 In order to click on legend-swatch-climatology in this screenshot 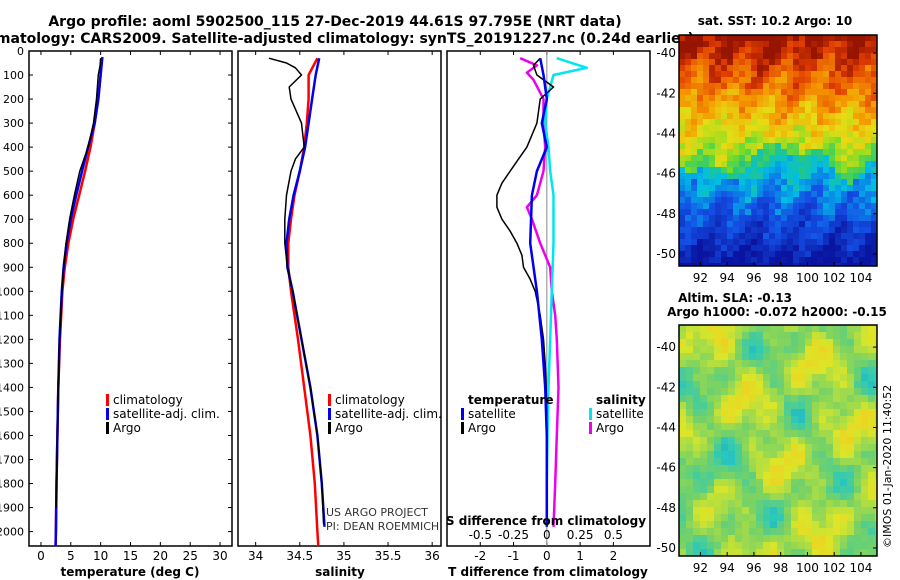, I will do `click(107, 400)`.